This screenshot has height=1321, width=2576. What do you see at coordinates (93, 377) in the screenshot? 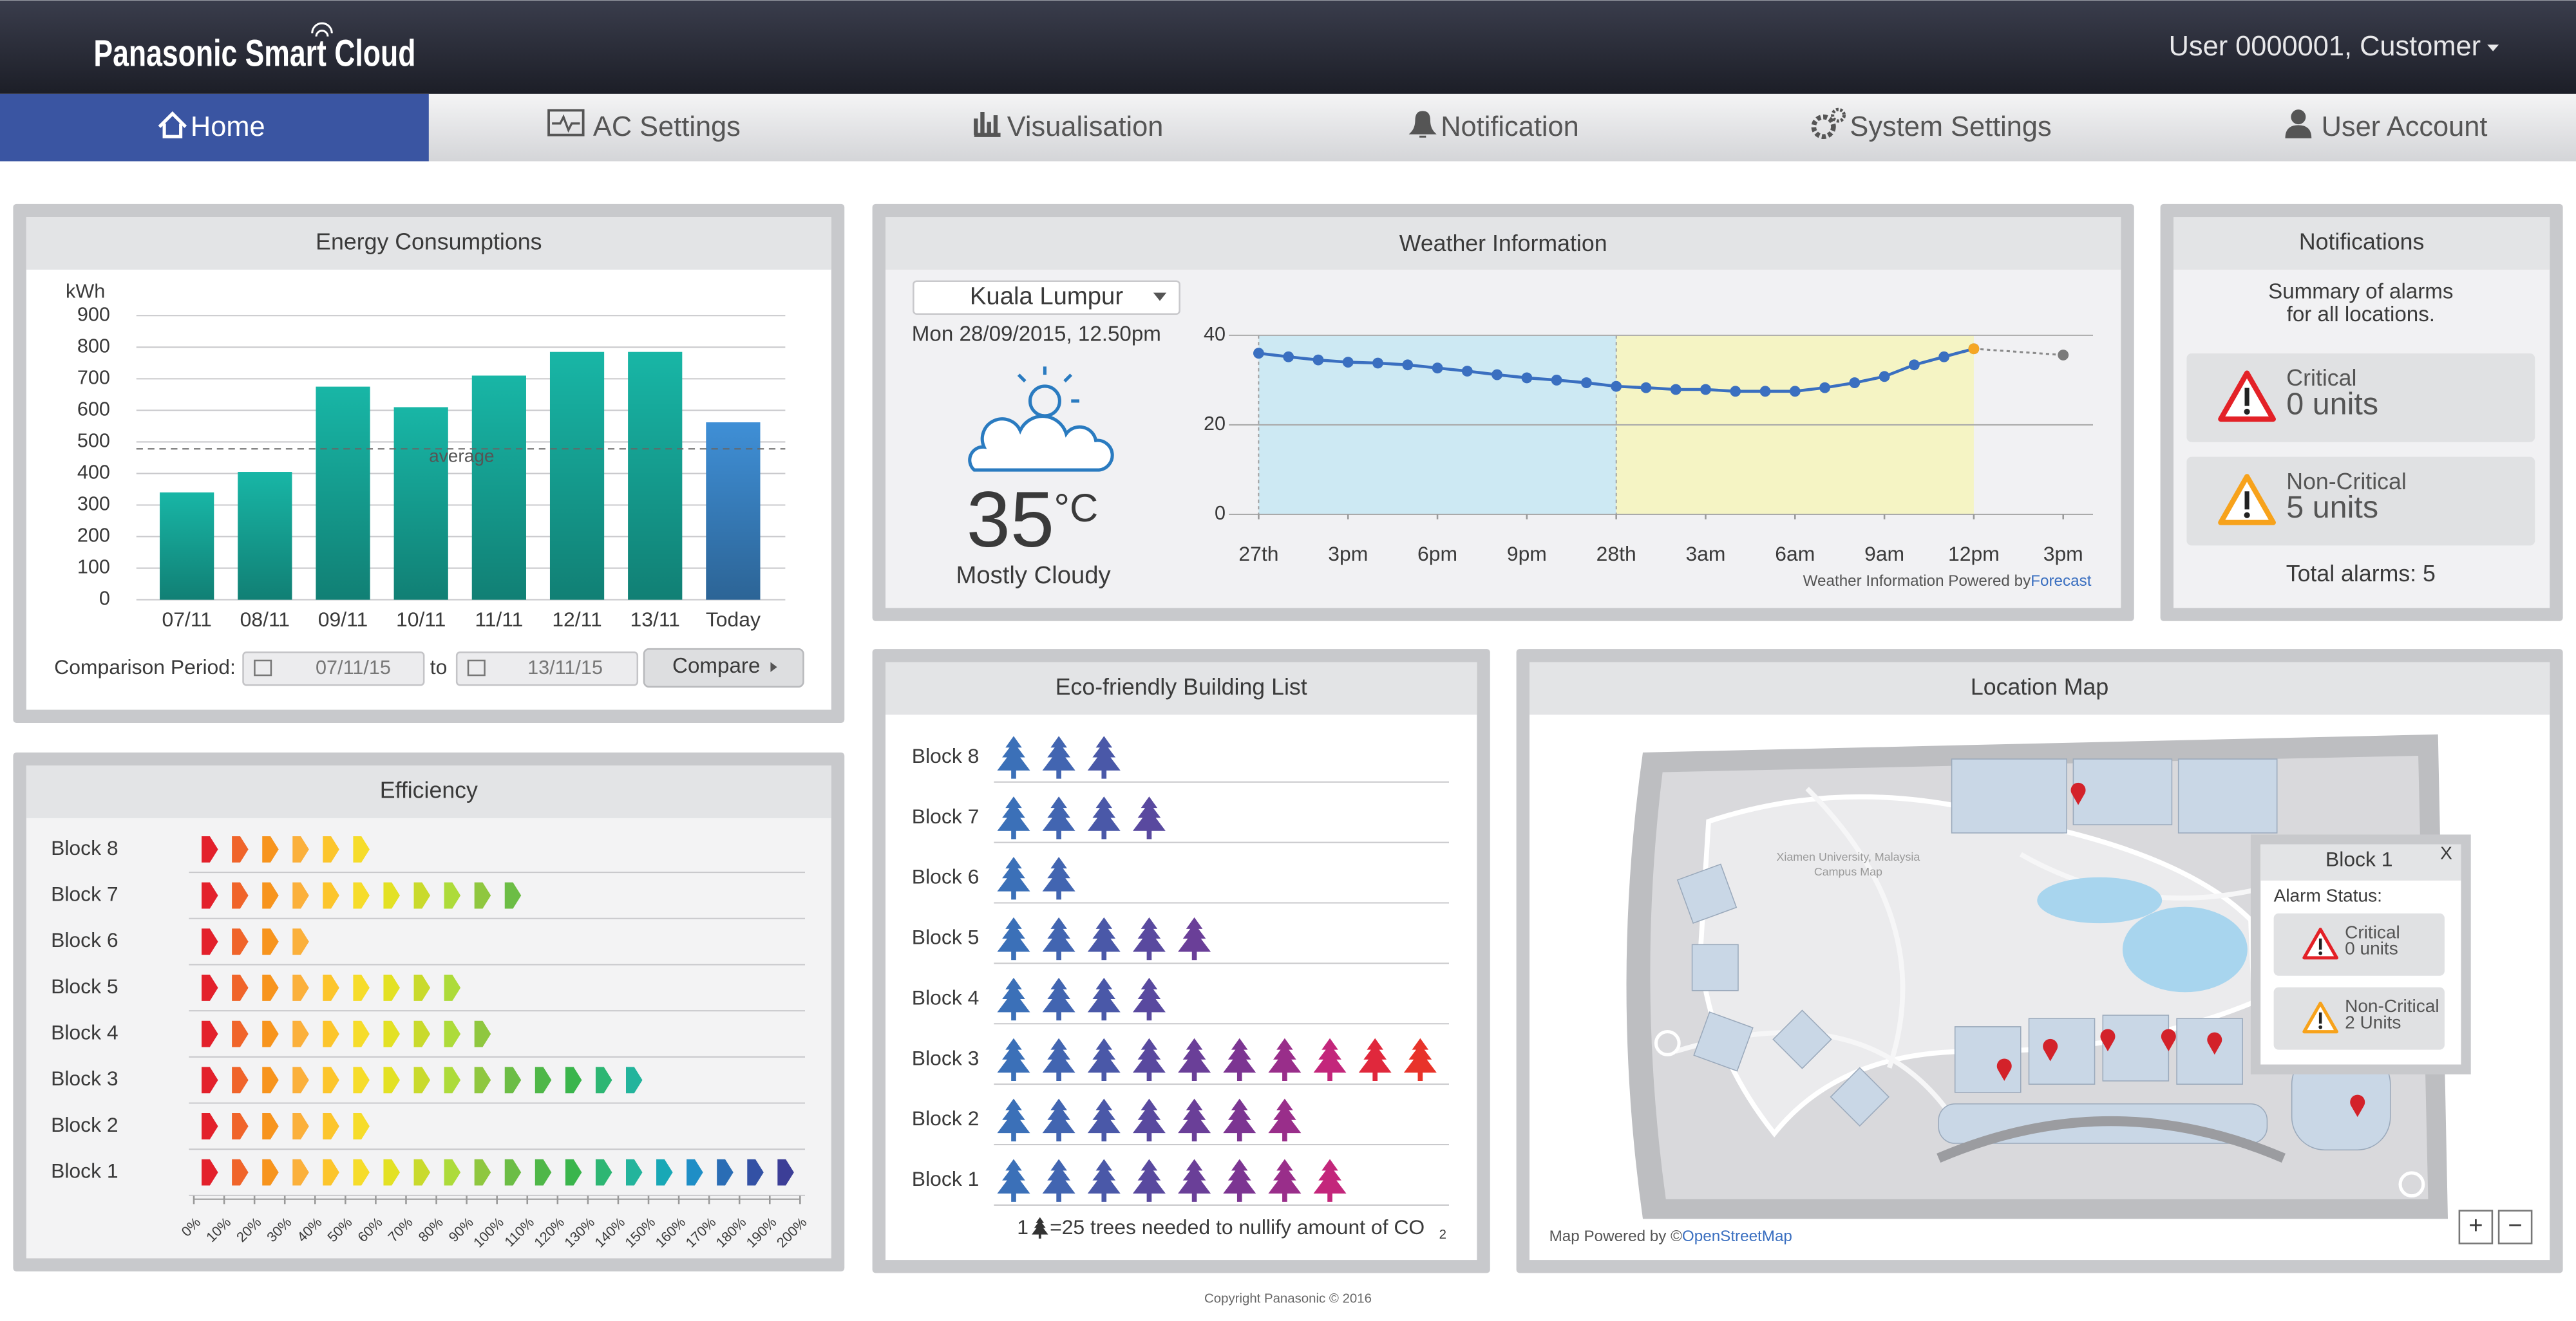
I see `y-tick-label: 700` at bounding box center [93, 377].